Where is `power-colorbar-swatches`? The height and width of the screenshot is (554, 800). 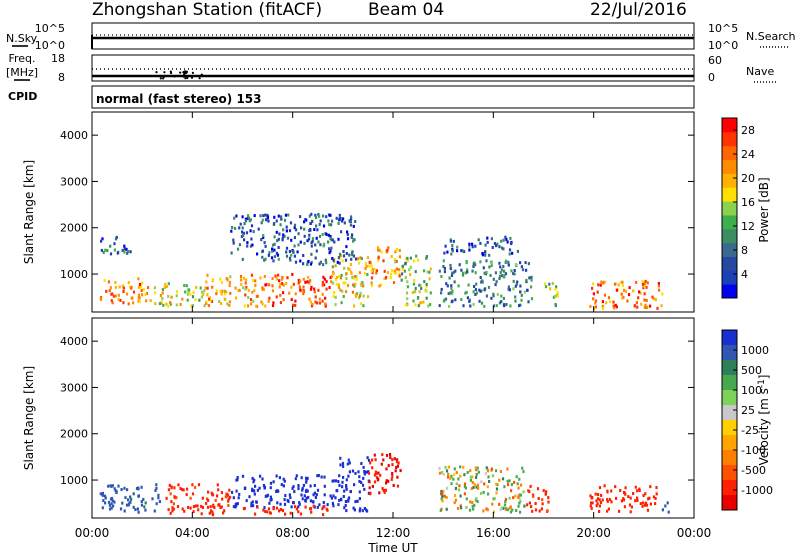
power-colorbar-swatches is located at coordinates (729, 208).